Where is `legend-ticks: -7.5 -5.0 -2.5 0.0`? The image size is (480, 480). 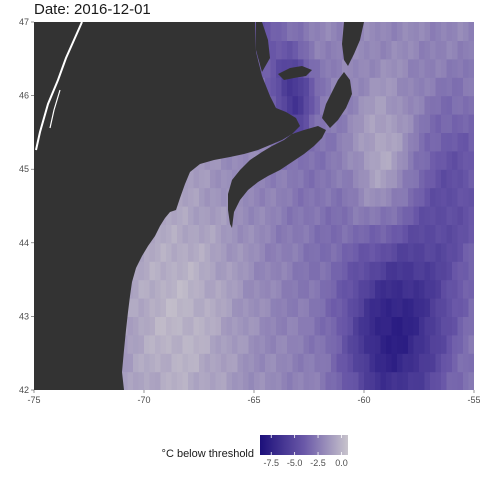
legend-ticks: -7.5 -5.0 -2.5 0.0 is located at coordinates (305, 451).